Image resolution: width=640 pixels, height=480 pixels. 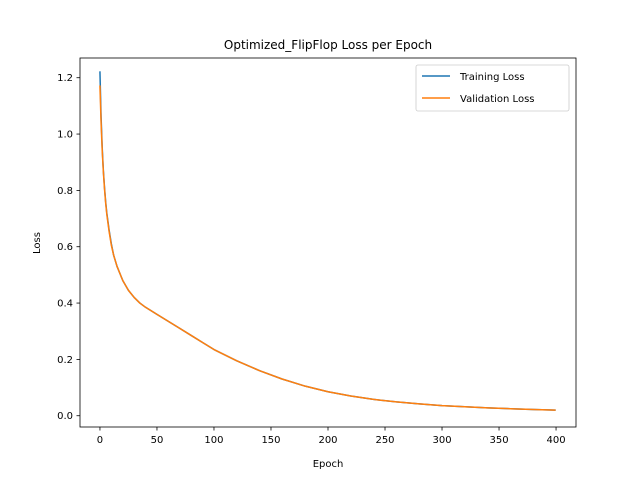 I want to click on y-axis-label: Loss, so click(x=37, y=243).